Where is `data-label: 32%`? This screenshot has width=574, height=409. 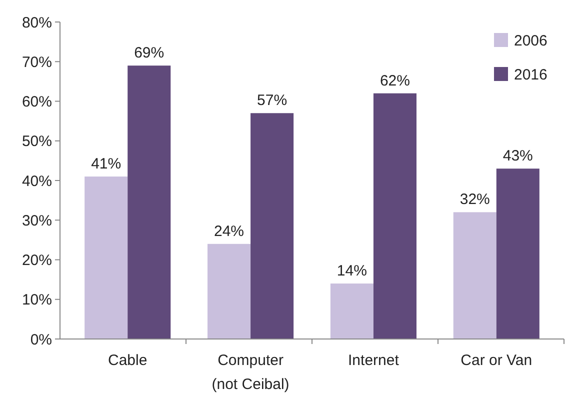 data-label: 32% is located at coordinates (475, 199).